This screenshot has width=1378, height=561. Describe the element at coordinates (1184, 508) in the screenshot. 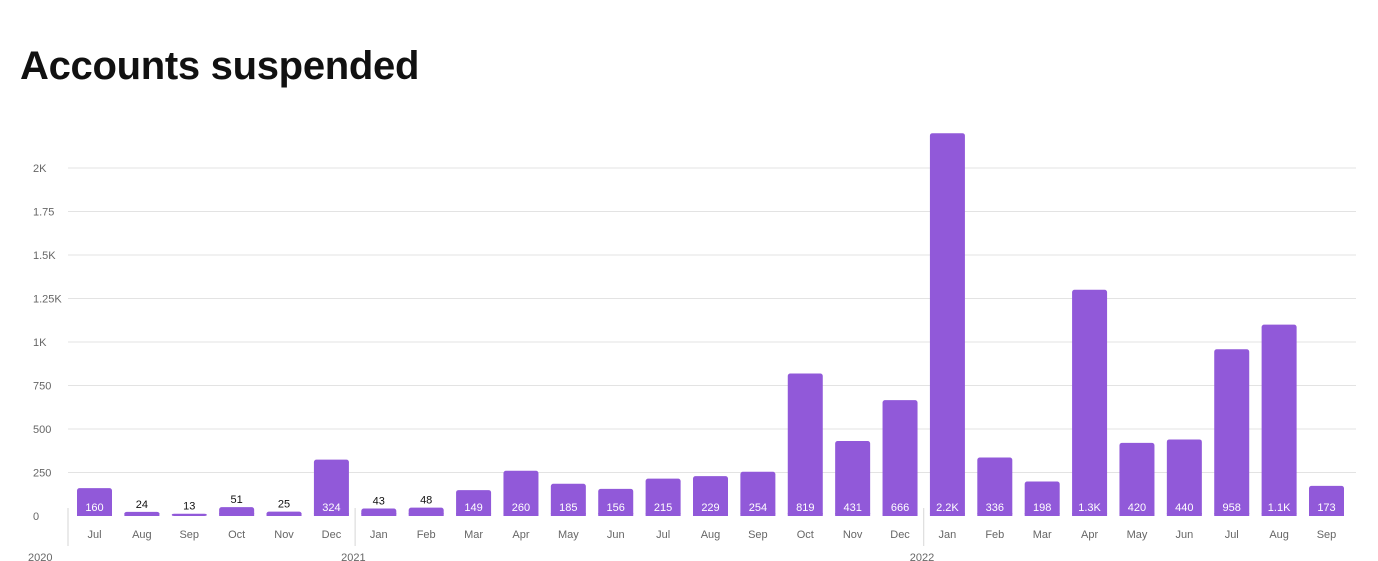

I see `data-label: 440` at that location.